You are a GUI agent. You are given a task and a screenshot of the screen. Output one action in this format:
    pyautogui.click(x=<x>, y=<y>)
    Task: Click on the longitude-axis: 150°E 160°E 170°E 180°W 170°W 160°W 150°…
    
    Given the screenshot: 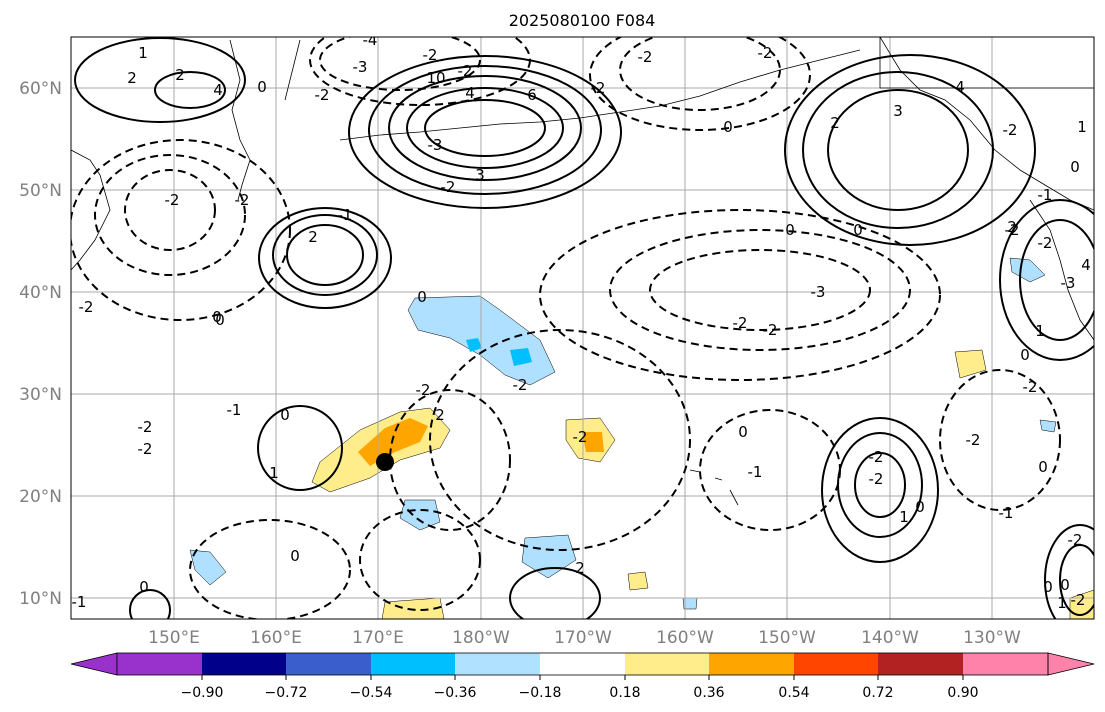 What is the action you would take?
    pyautogui.click(x=584, y=638)
    